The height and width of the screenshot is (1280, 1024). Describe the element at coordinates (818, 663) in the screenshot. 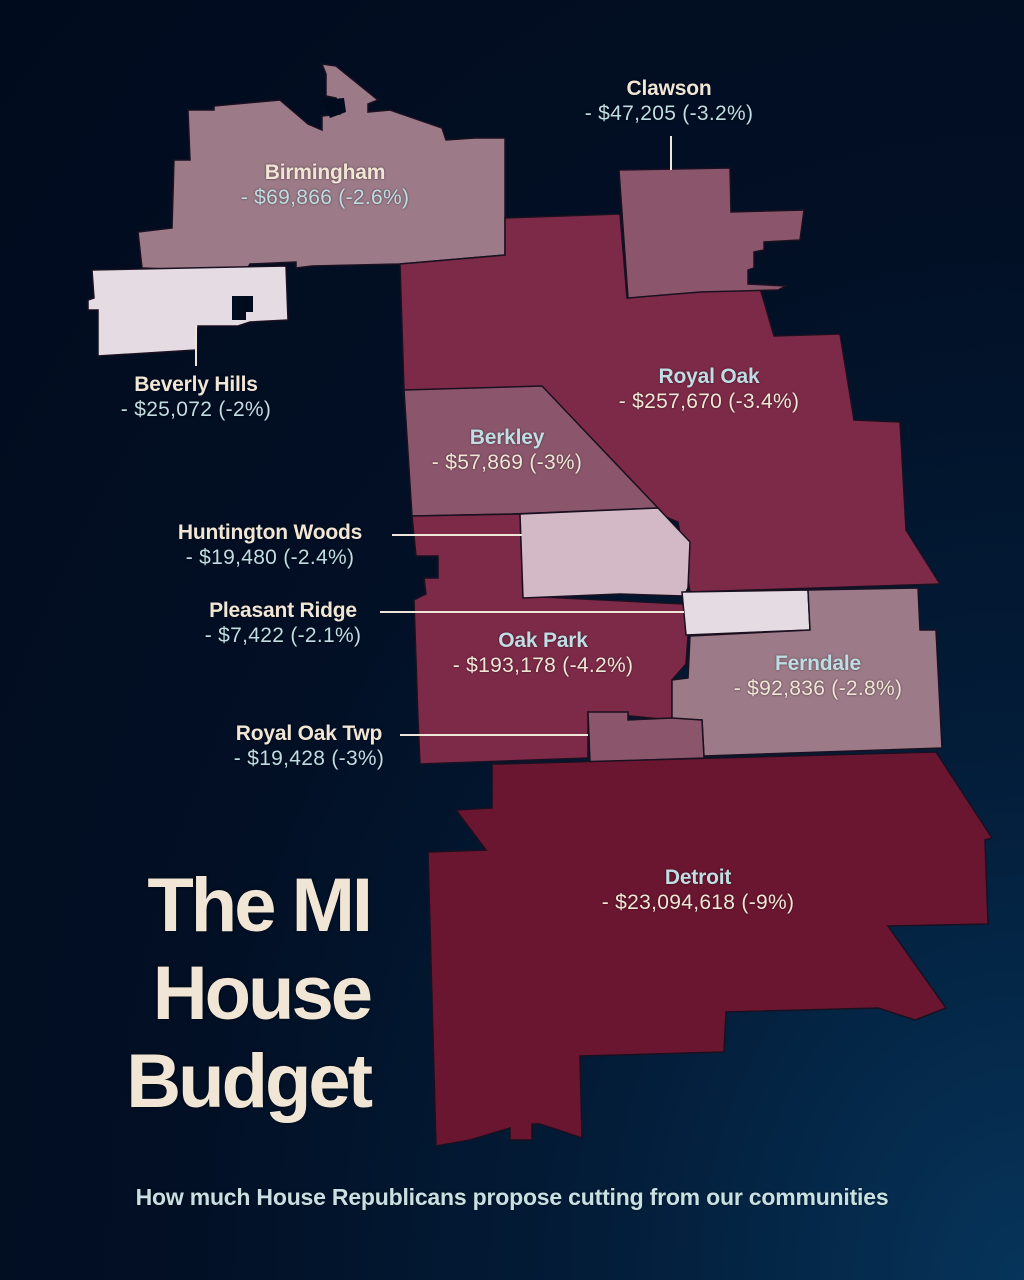

I see `region-name: Ferndale` at that location.